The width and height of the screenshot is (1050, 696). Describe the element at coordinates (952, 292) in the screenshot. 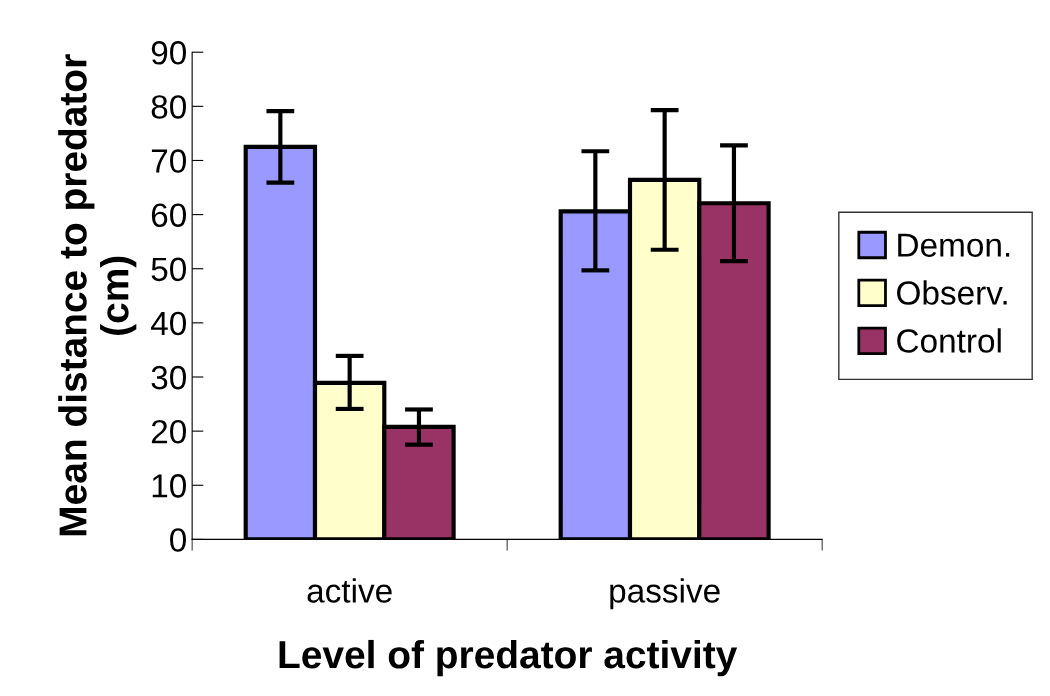

I see `legend-label: Observ.` at that location.